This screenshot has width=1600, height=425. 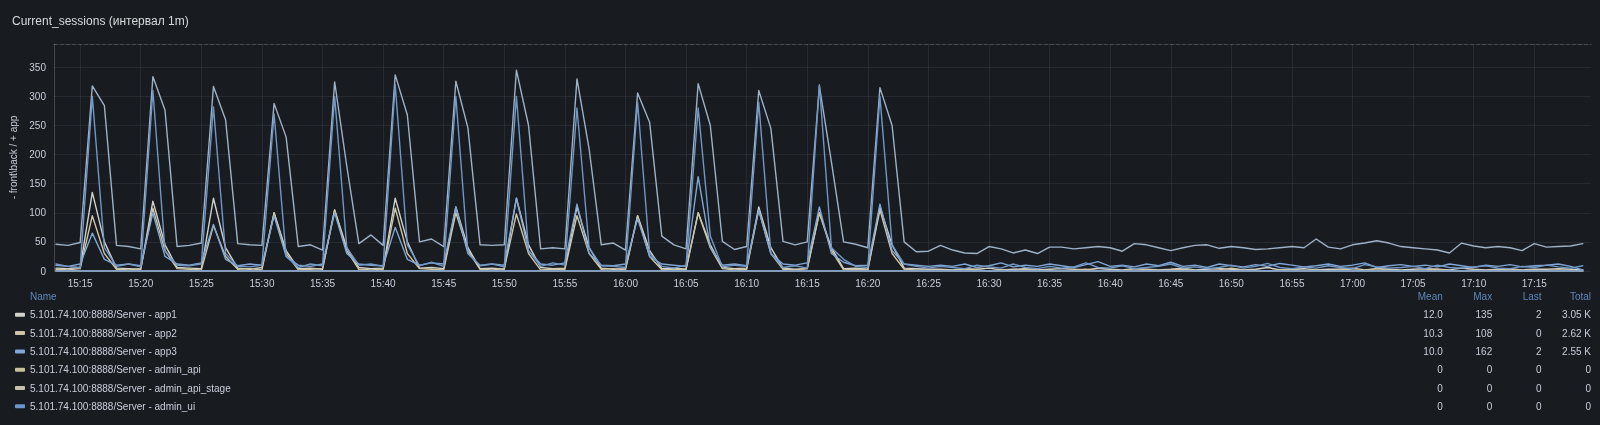 What do you see at coordinates (504, 283) in the screenshot?
I see `x-tick-label: 15:50` at bounding box center [504, 283].